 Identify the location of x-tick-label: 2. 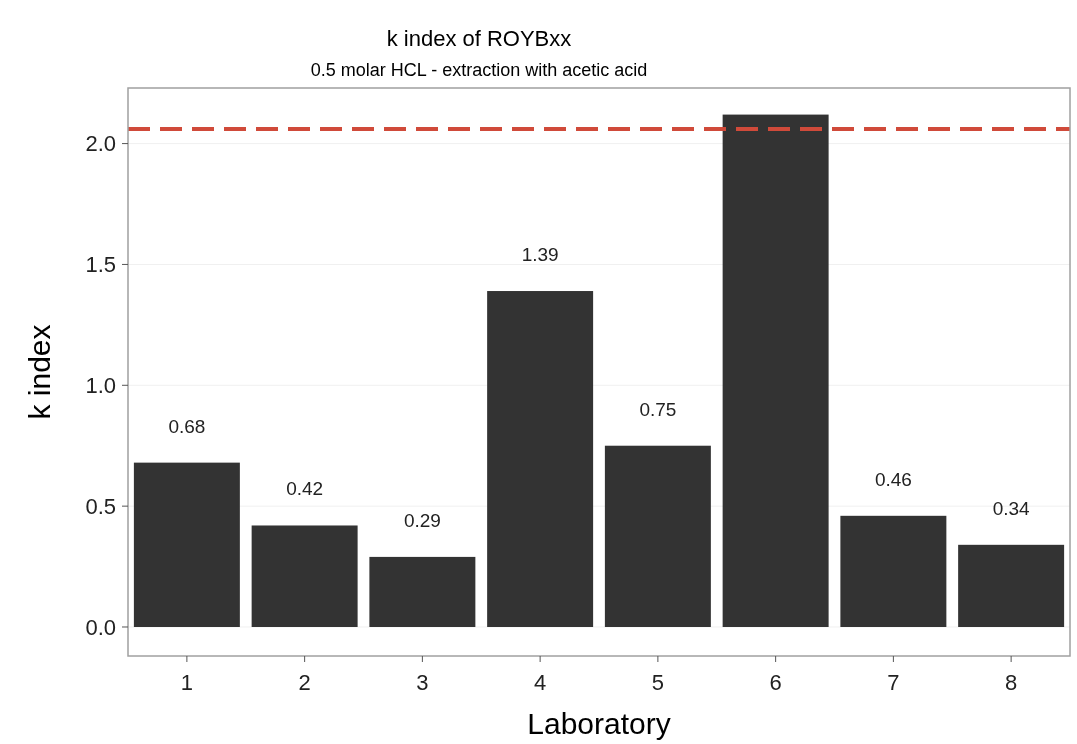
(304, 682).